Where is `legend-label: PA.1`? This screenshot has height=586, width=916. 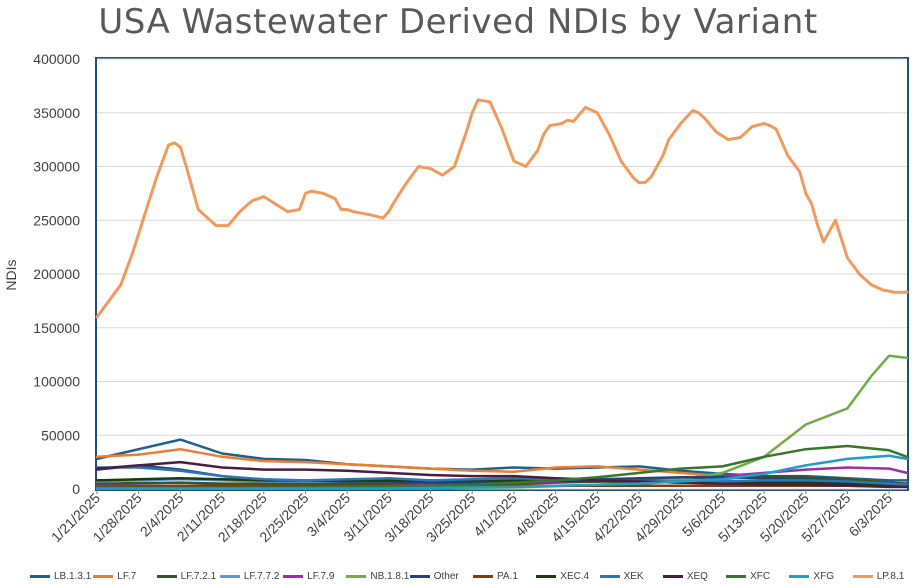 legend-label: PA.1 is located at coordinates (507, 576).